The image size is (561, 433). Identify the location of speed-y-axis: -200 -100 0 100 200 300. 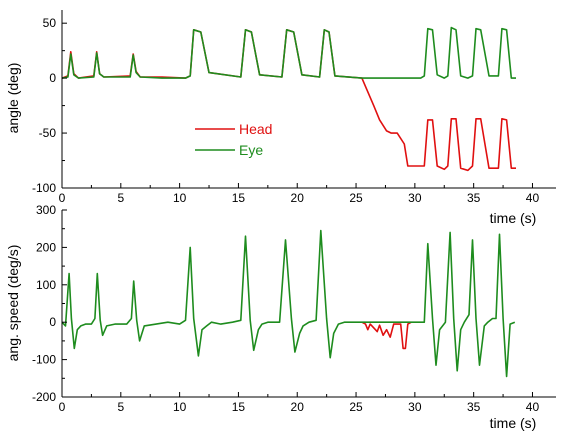
(49, 303).